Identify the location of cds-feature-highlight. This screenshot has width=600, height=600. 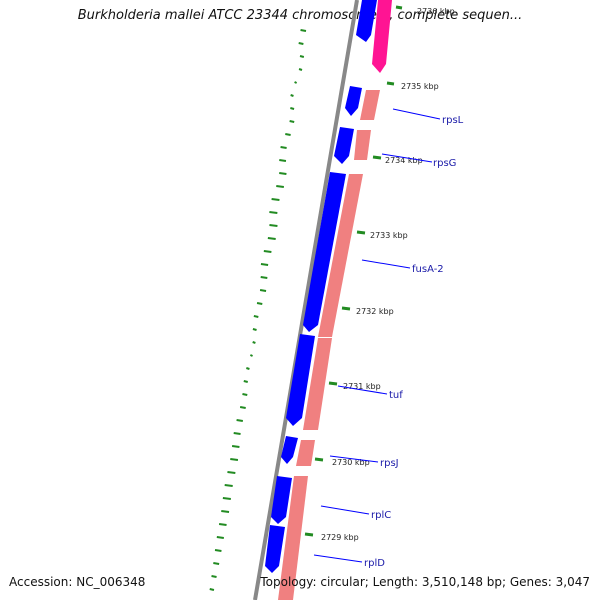
(382, 36).